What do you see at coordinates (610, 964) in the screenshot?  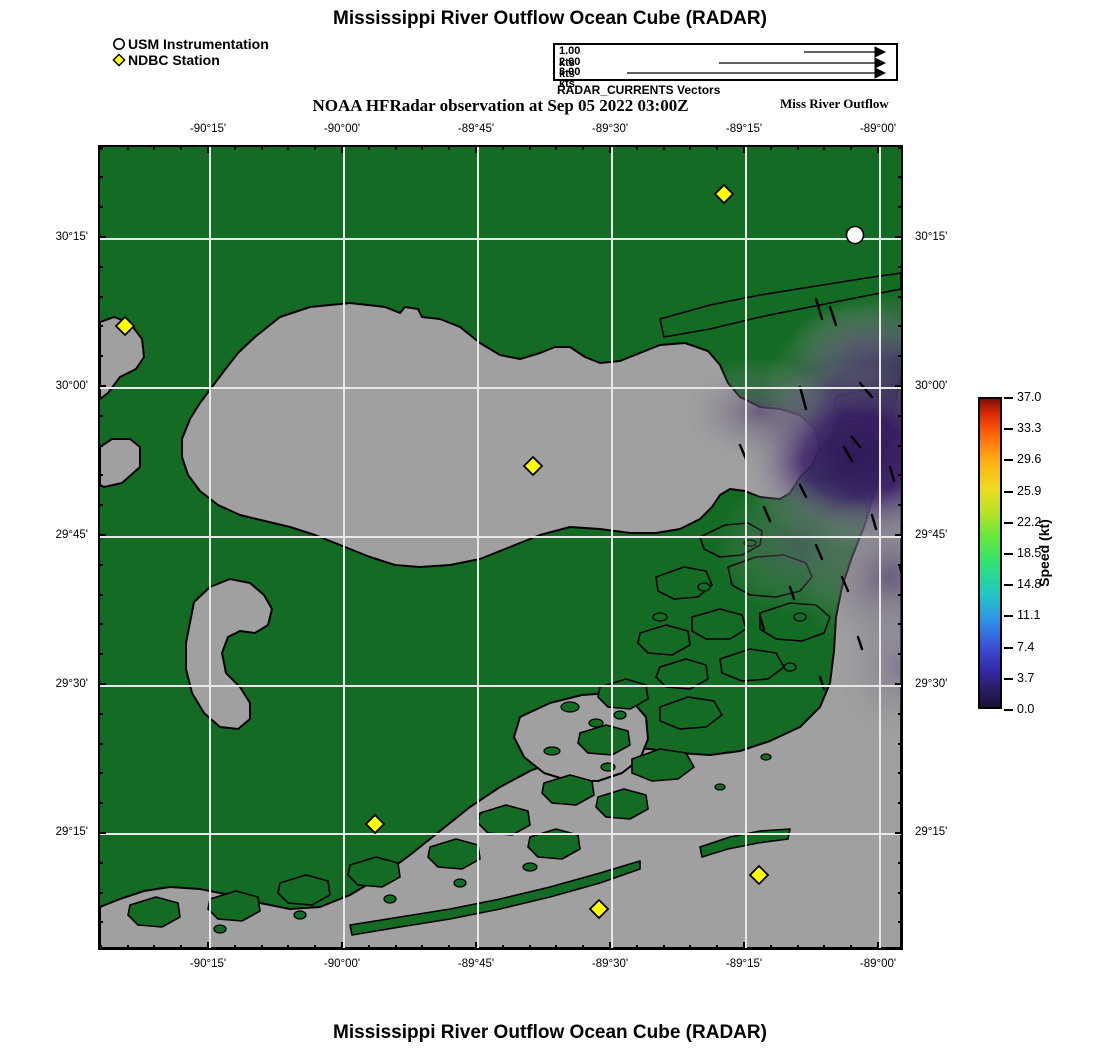 I see `x-axis-label-bottom: -89°30'` at bounding box center [610, 964].